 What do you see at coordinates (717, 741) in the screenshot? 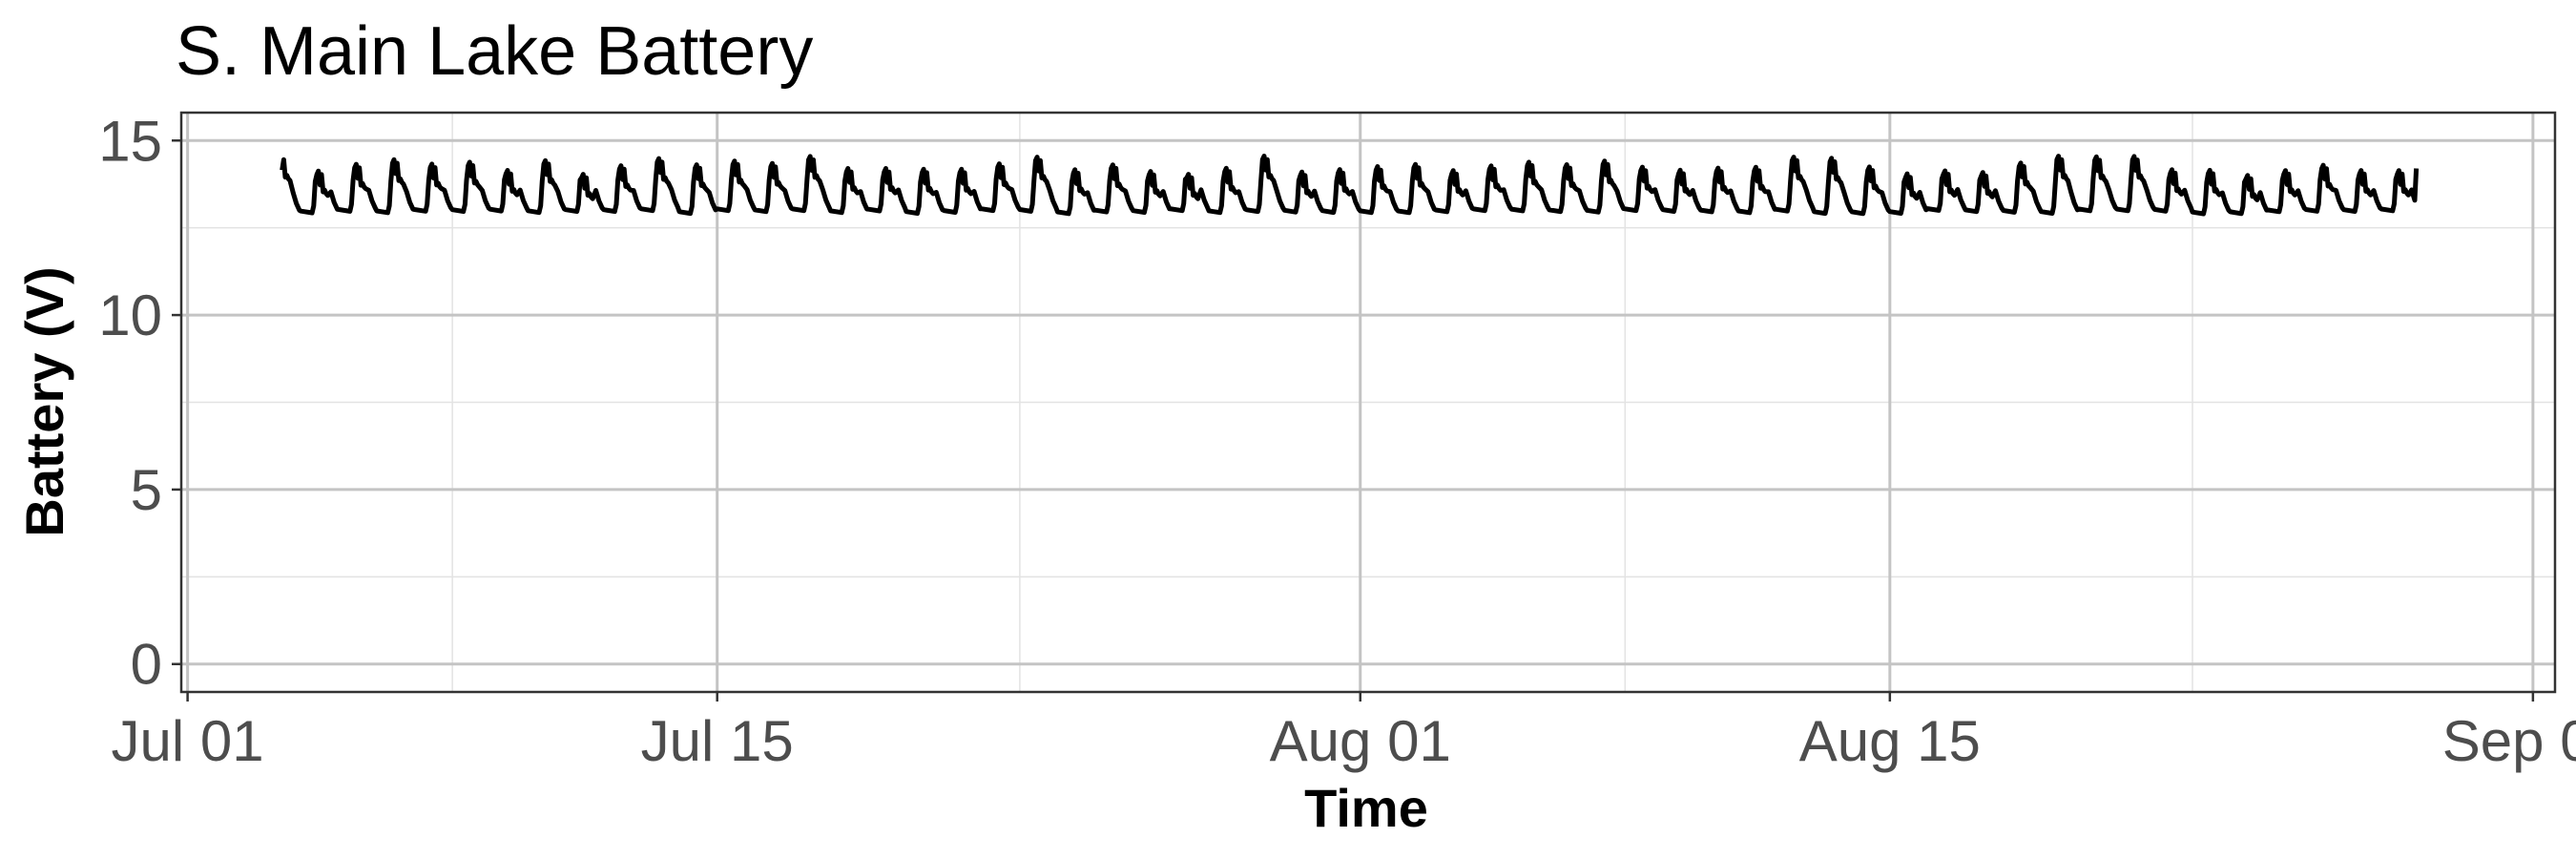
I see `x-tick-label: Jul 15` at bounding box center [717, 741].